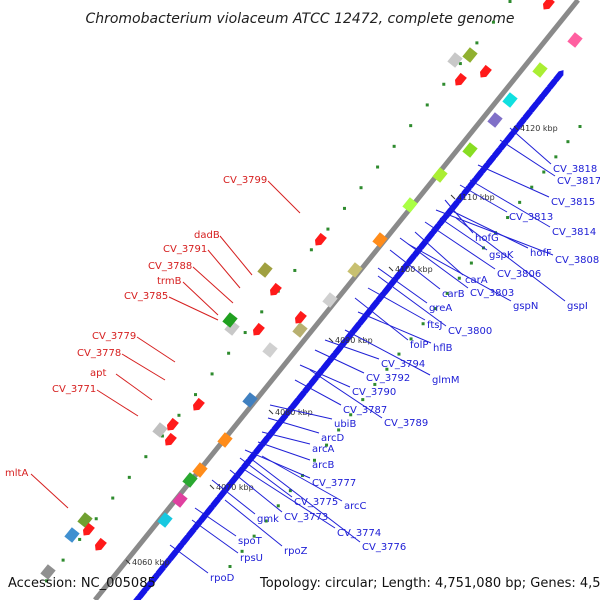 This screenshot has width=600, height=600. What do you see at coordinates (384, 547) in the screenshot?
I see `plus-gene-label: CV_3776` at bounding box center [384, 547].